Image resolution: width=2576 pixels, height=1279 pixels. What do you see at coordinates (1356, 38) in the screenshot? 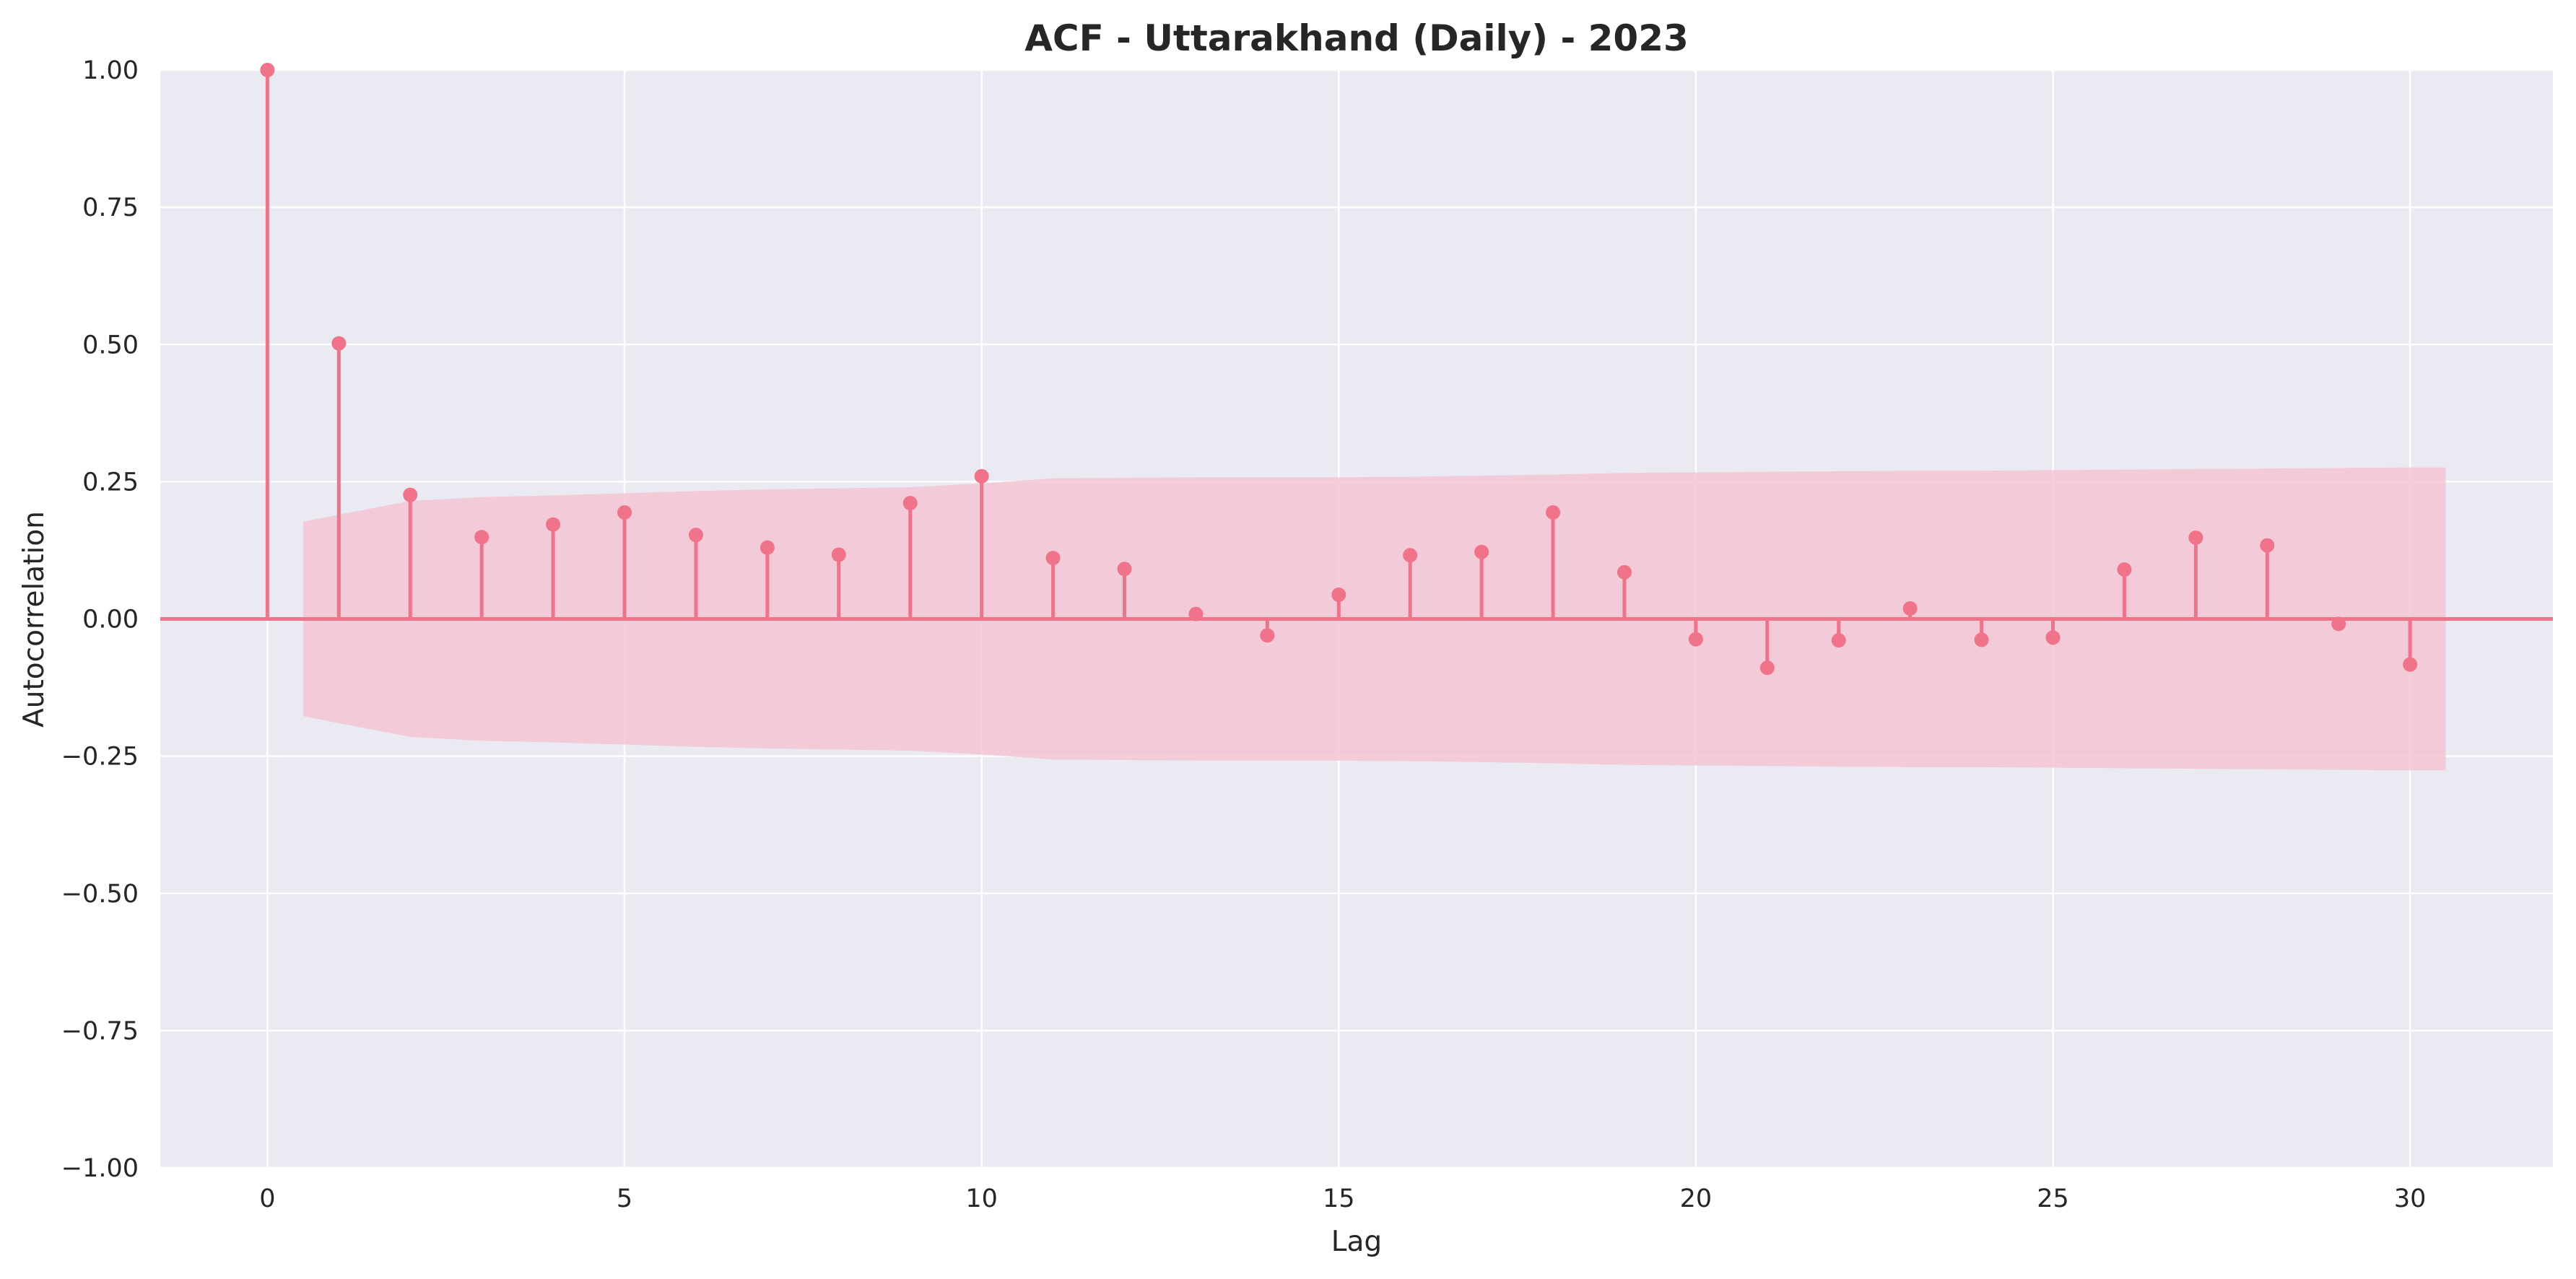
I see `chart-title: ACF - Uttarakhand (Daily) - 2023` at bounding box center [1356, 38].